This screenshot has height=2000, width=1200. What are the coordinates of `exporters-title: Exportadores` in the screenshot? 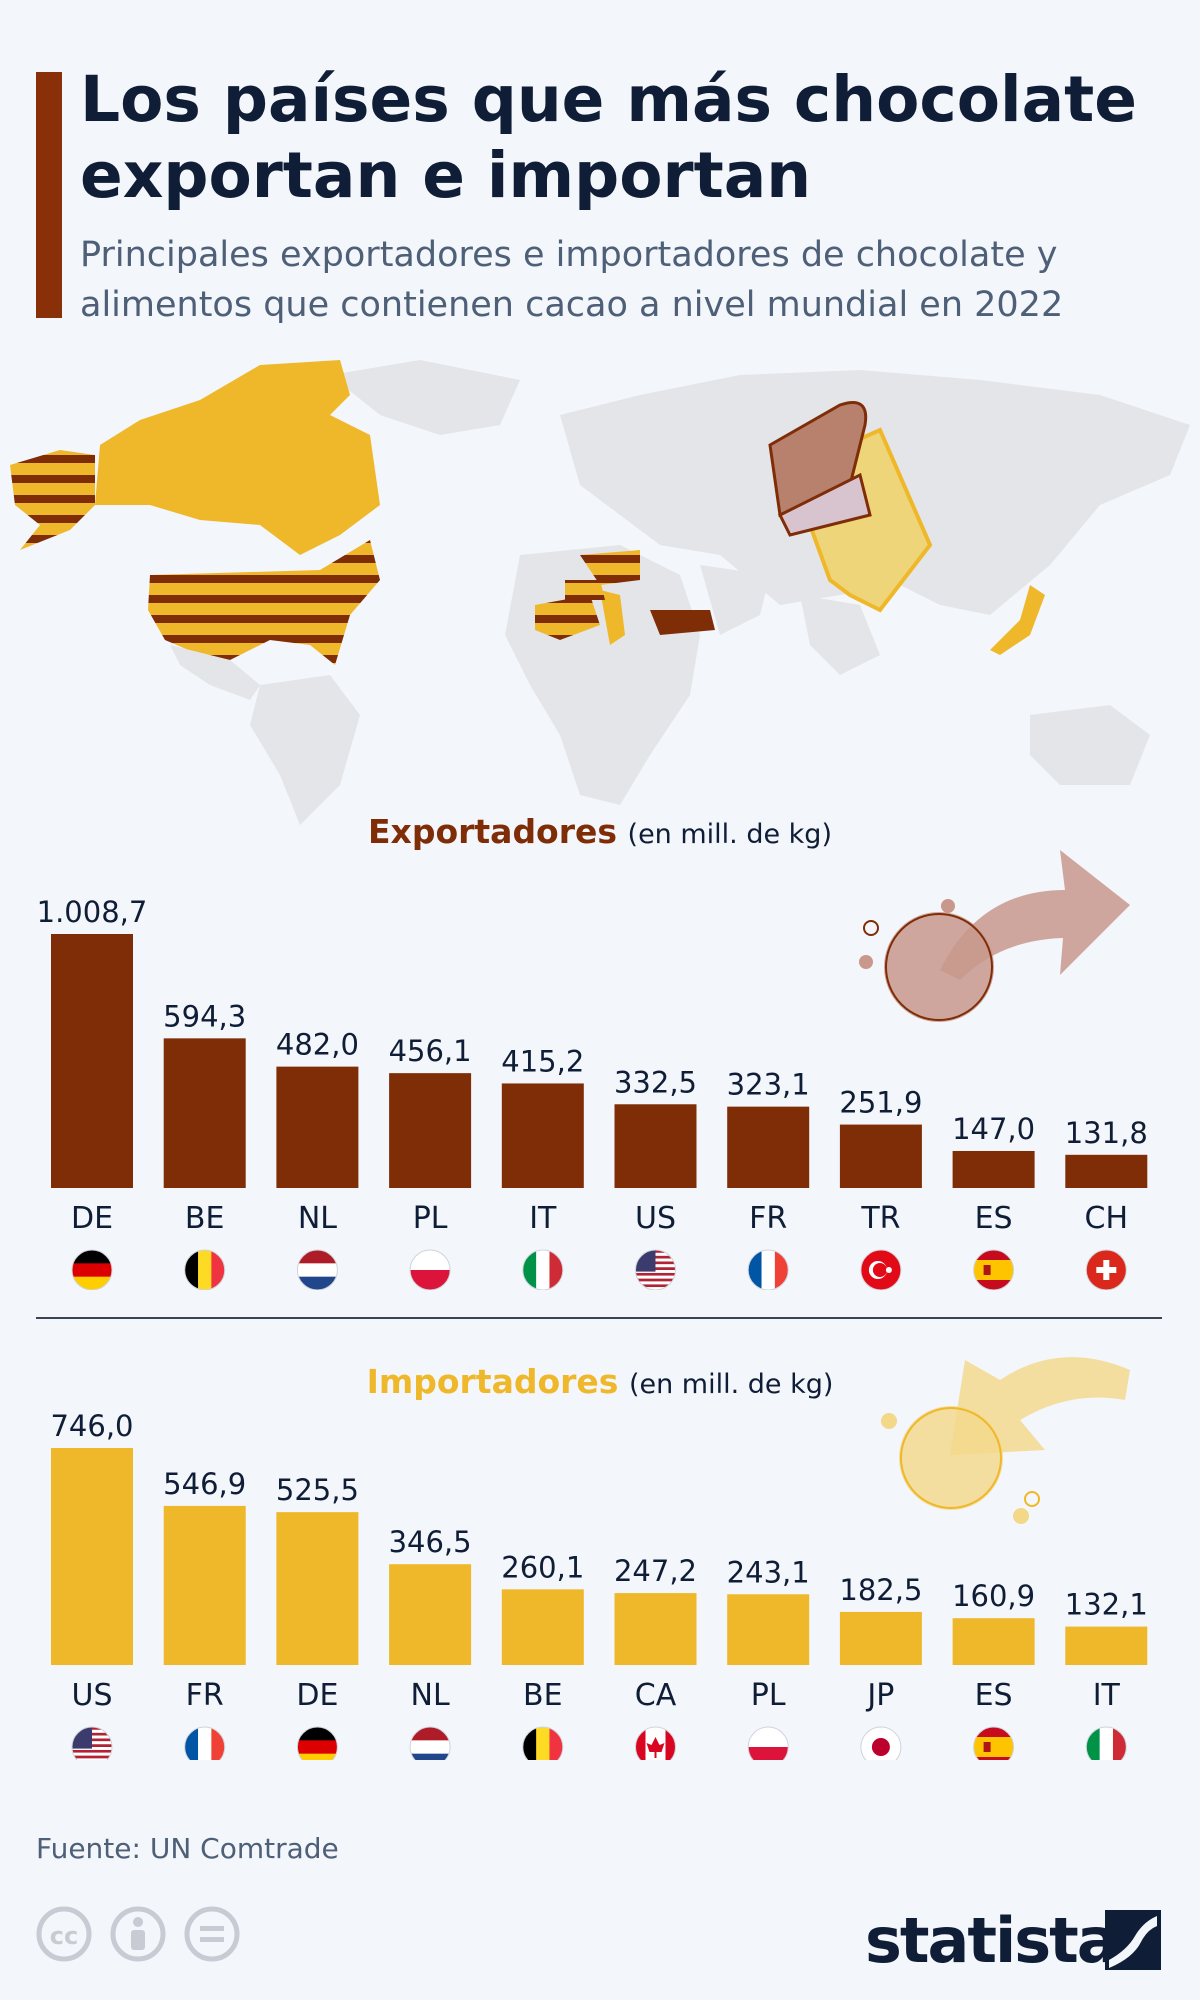 It's located at (493, 831).